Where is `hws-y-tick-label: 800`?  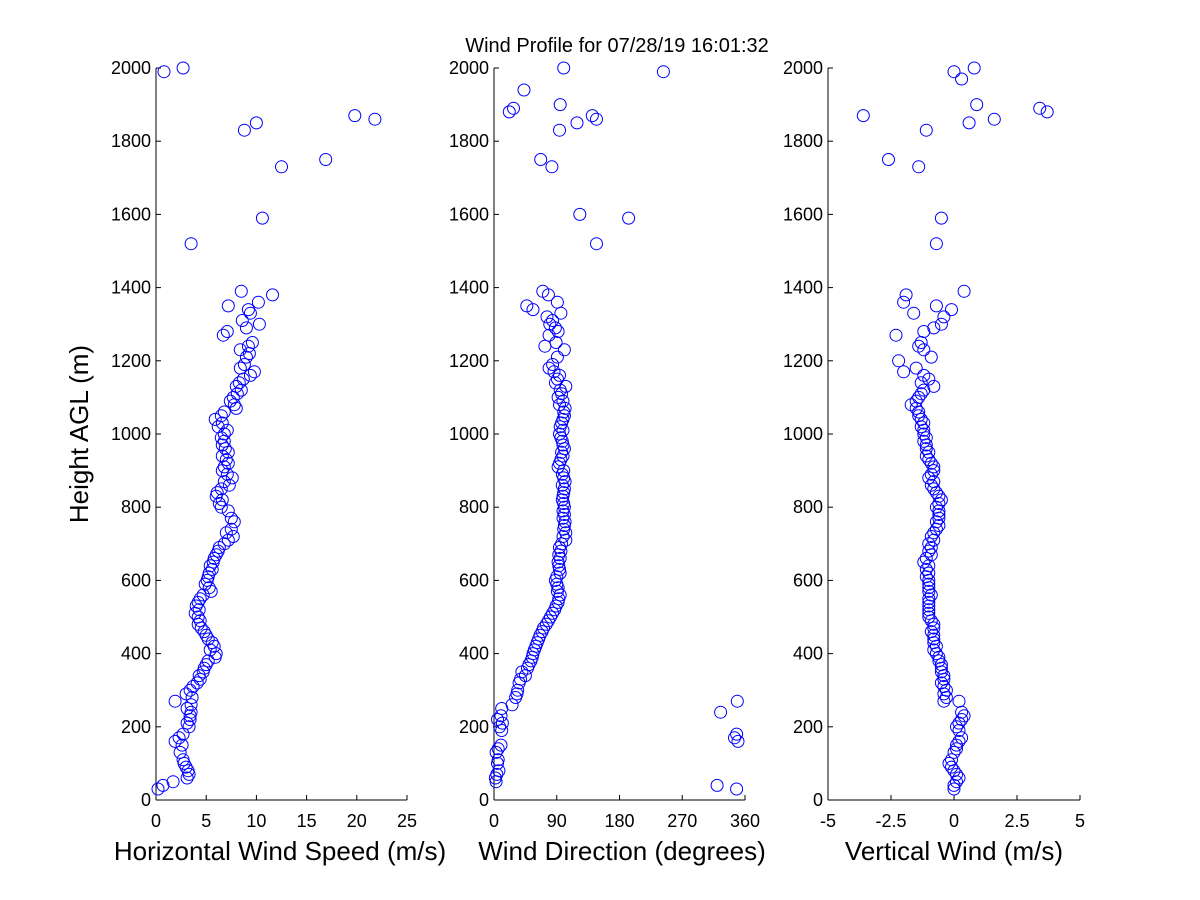 hws-y-tick-label: 800 is located at coordinates (136, 507).